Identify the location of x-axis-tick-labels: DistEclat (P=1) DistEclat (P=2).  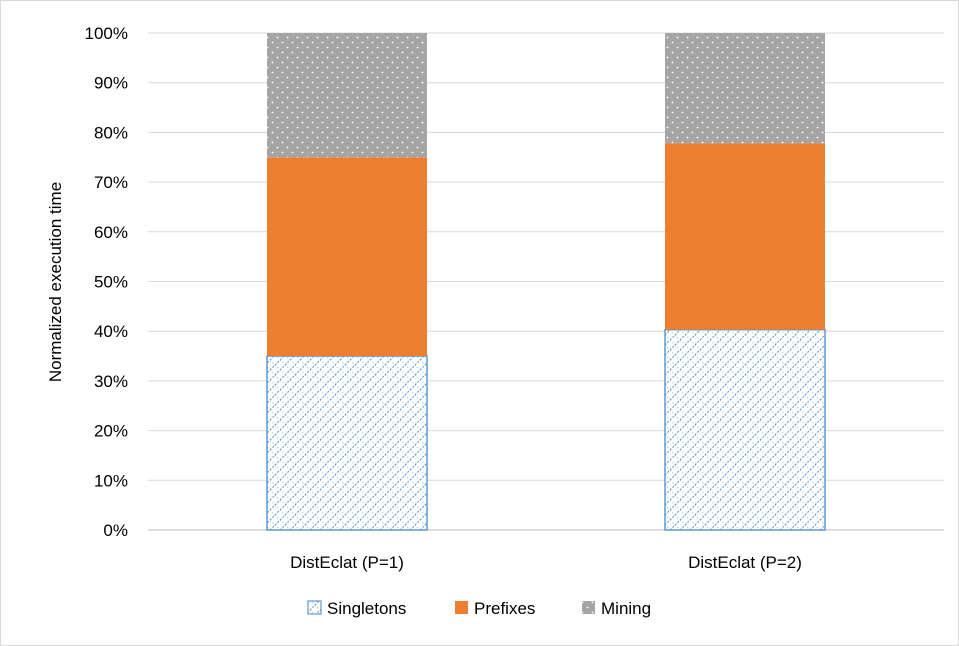
(546, 562).